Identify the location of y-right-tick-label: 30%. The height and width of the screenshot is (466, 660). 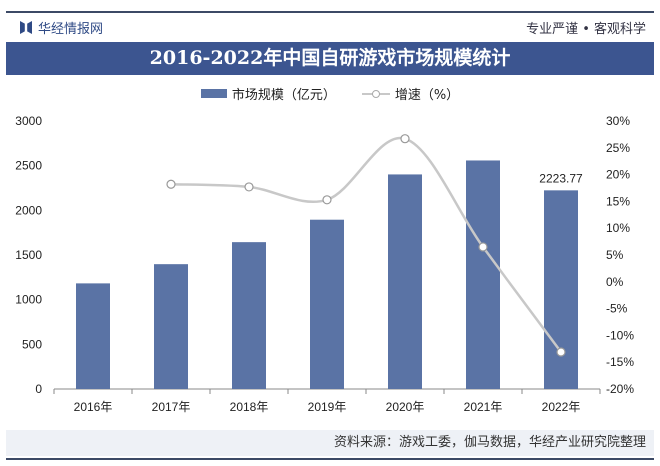
(618, 121).